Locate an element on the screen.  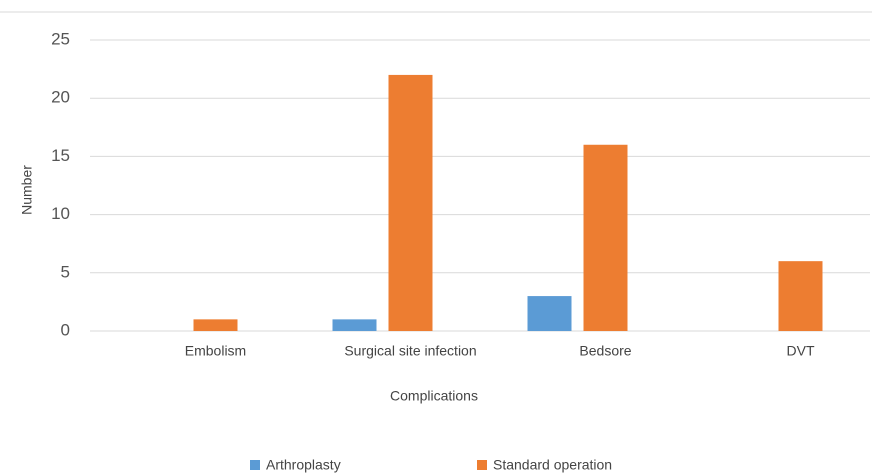
x-tick-label: Bedsore is located at coordinates (605, 351).